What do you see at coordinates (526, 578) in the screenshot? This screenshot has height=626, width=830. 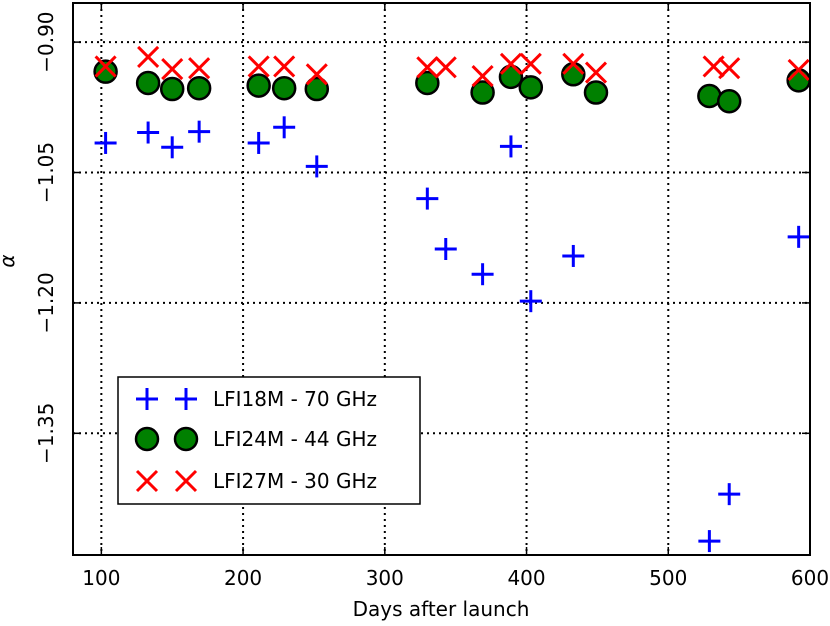 I see `x-tick-label: 400` at bounding box center [526, 578].